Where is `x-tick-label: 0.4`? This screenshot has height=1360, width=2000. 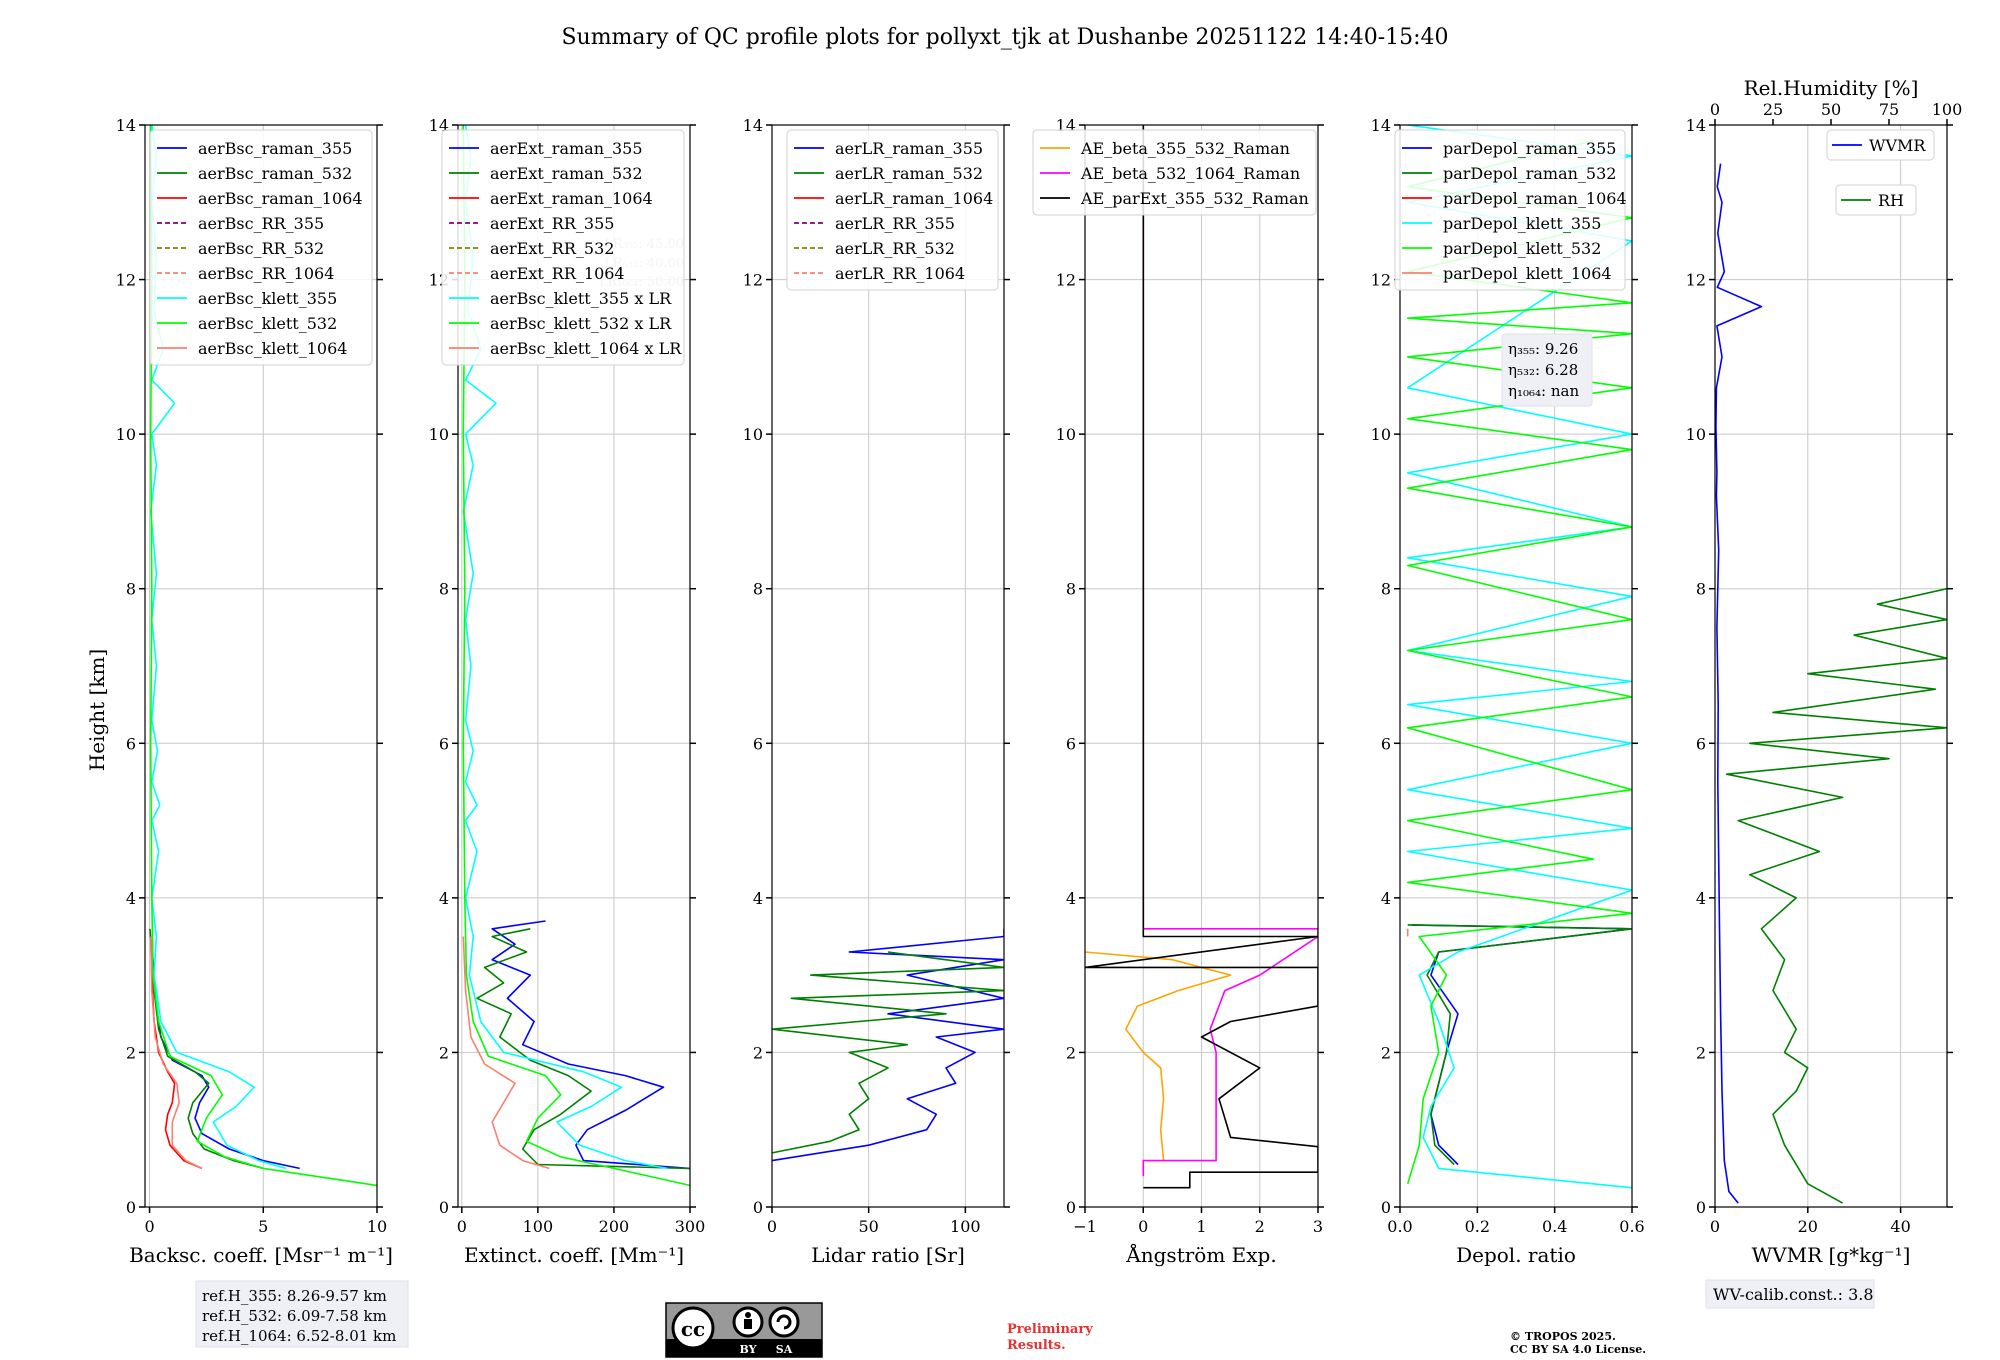 x-tick-label: 0.4 is located at coordinates (1554, 1226).